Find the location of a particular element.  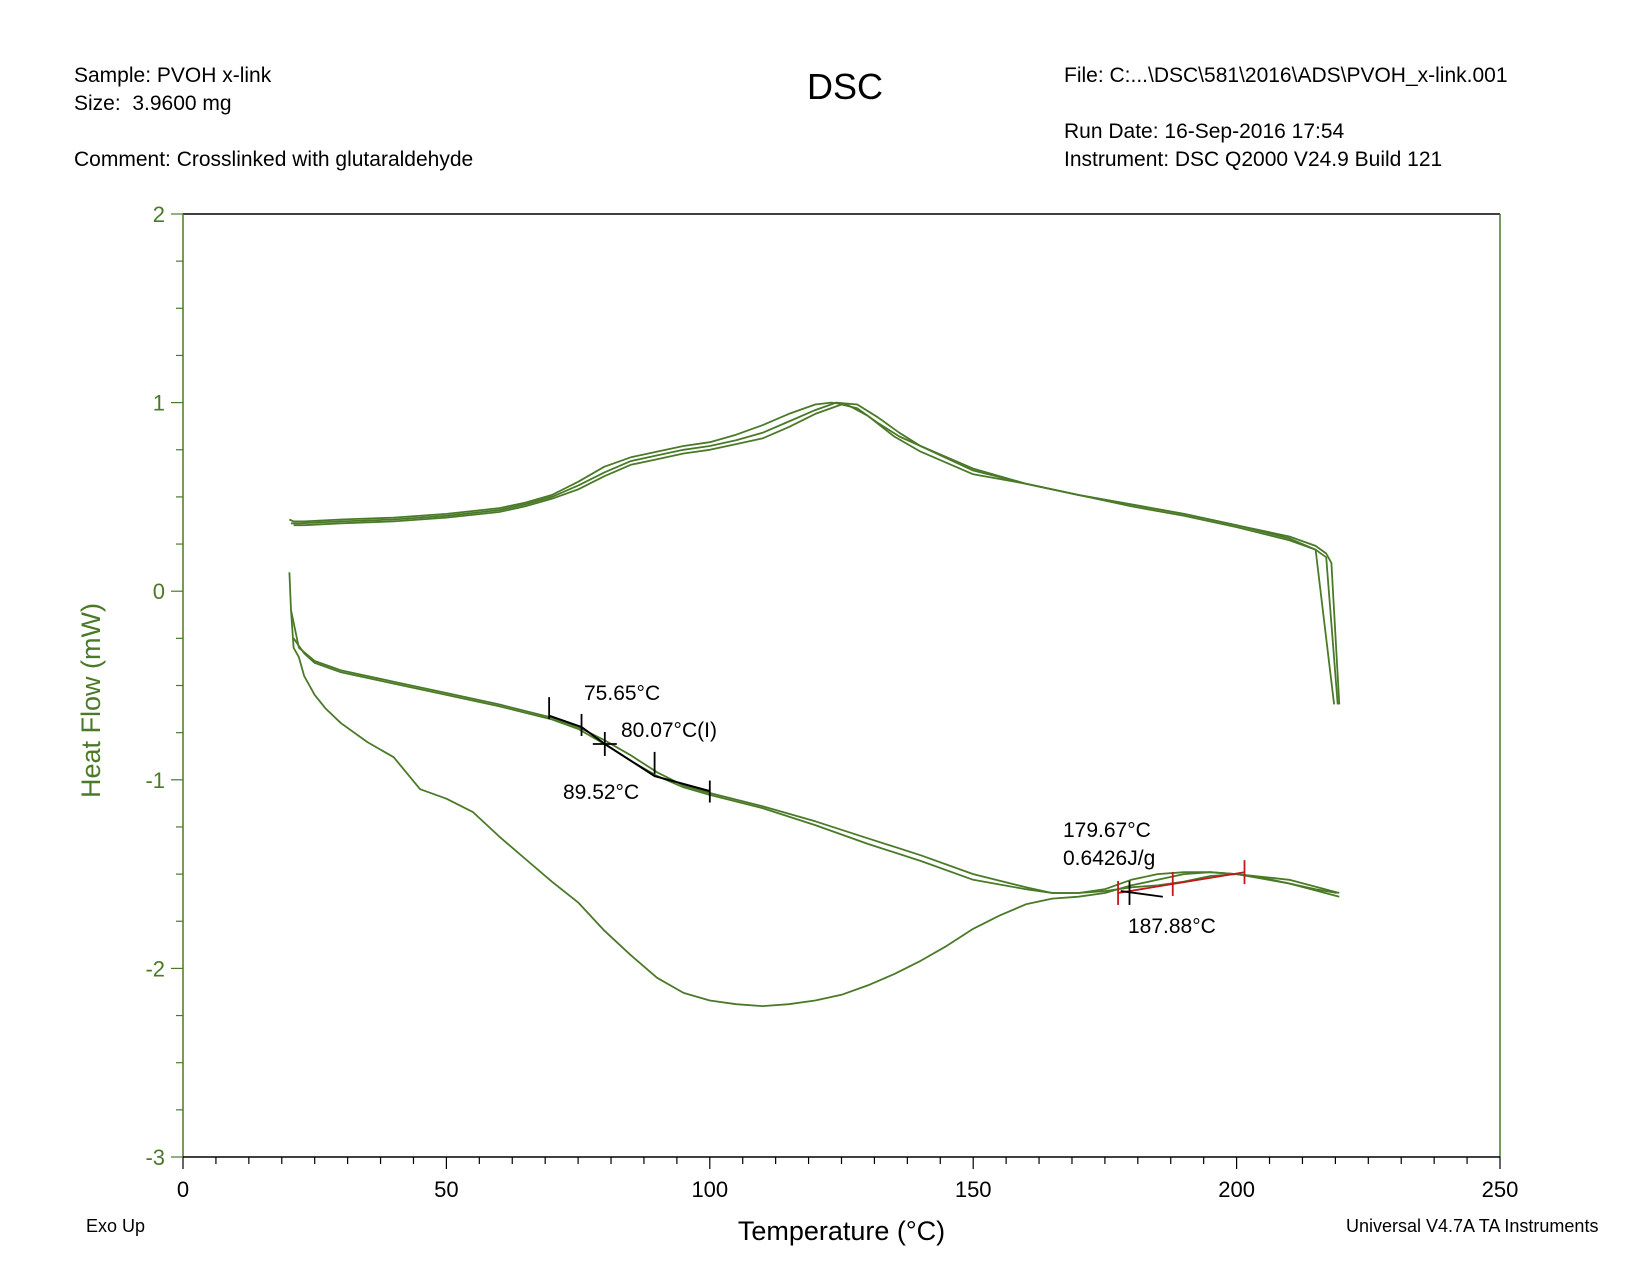

x-tick-label: 250 is located at coordinates (1500, 1189).